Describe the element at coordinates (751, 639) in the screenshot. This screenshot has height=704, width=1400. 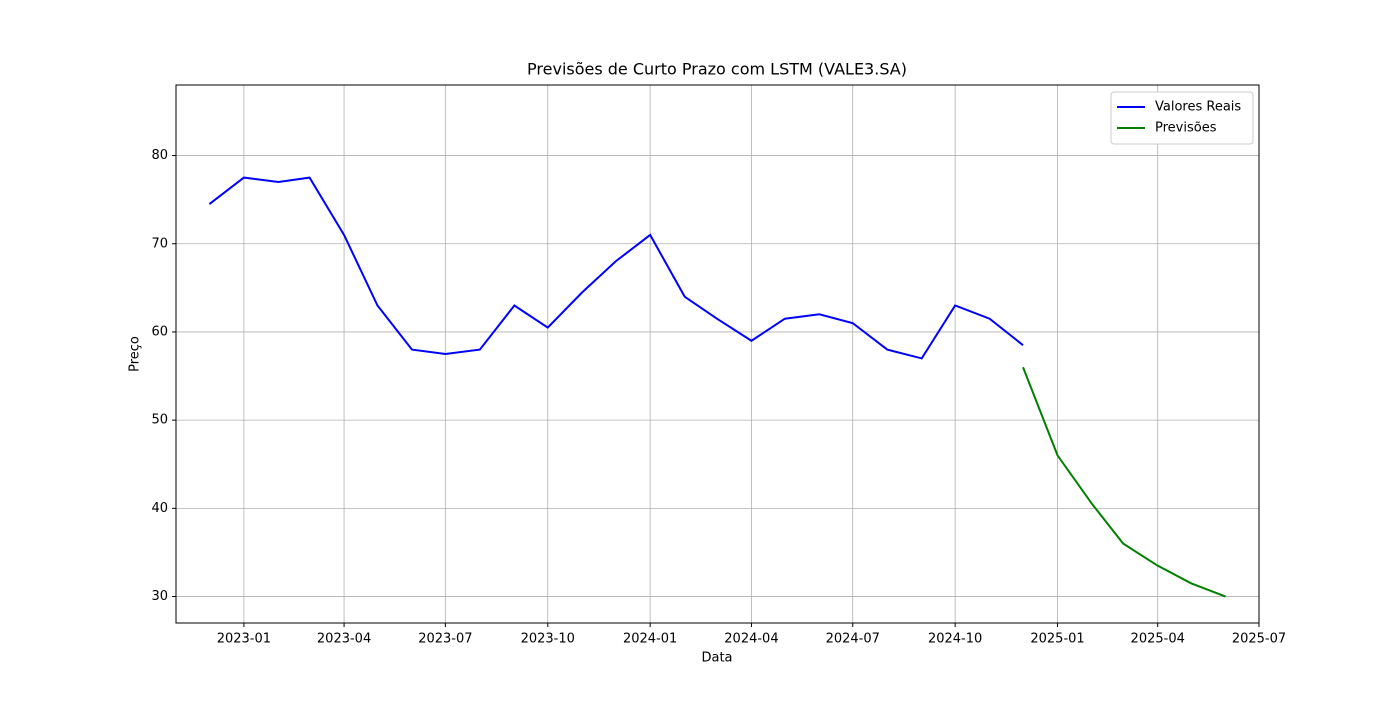
I see `x-tick-label: 2024-04` at that location.